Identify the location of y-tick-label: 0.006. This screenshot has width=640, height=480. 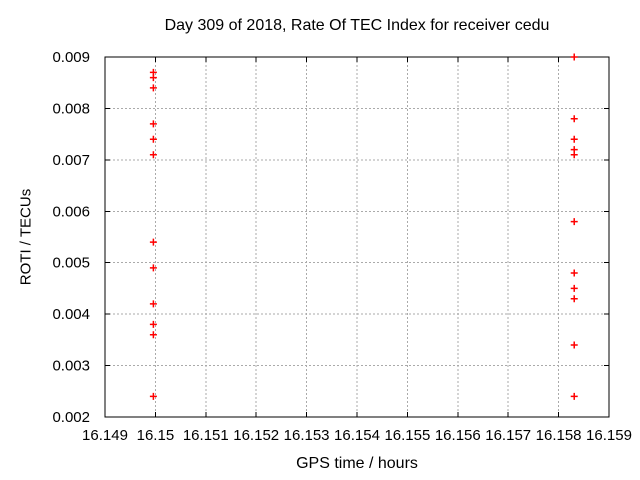
(71, 211).